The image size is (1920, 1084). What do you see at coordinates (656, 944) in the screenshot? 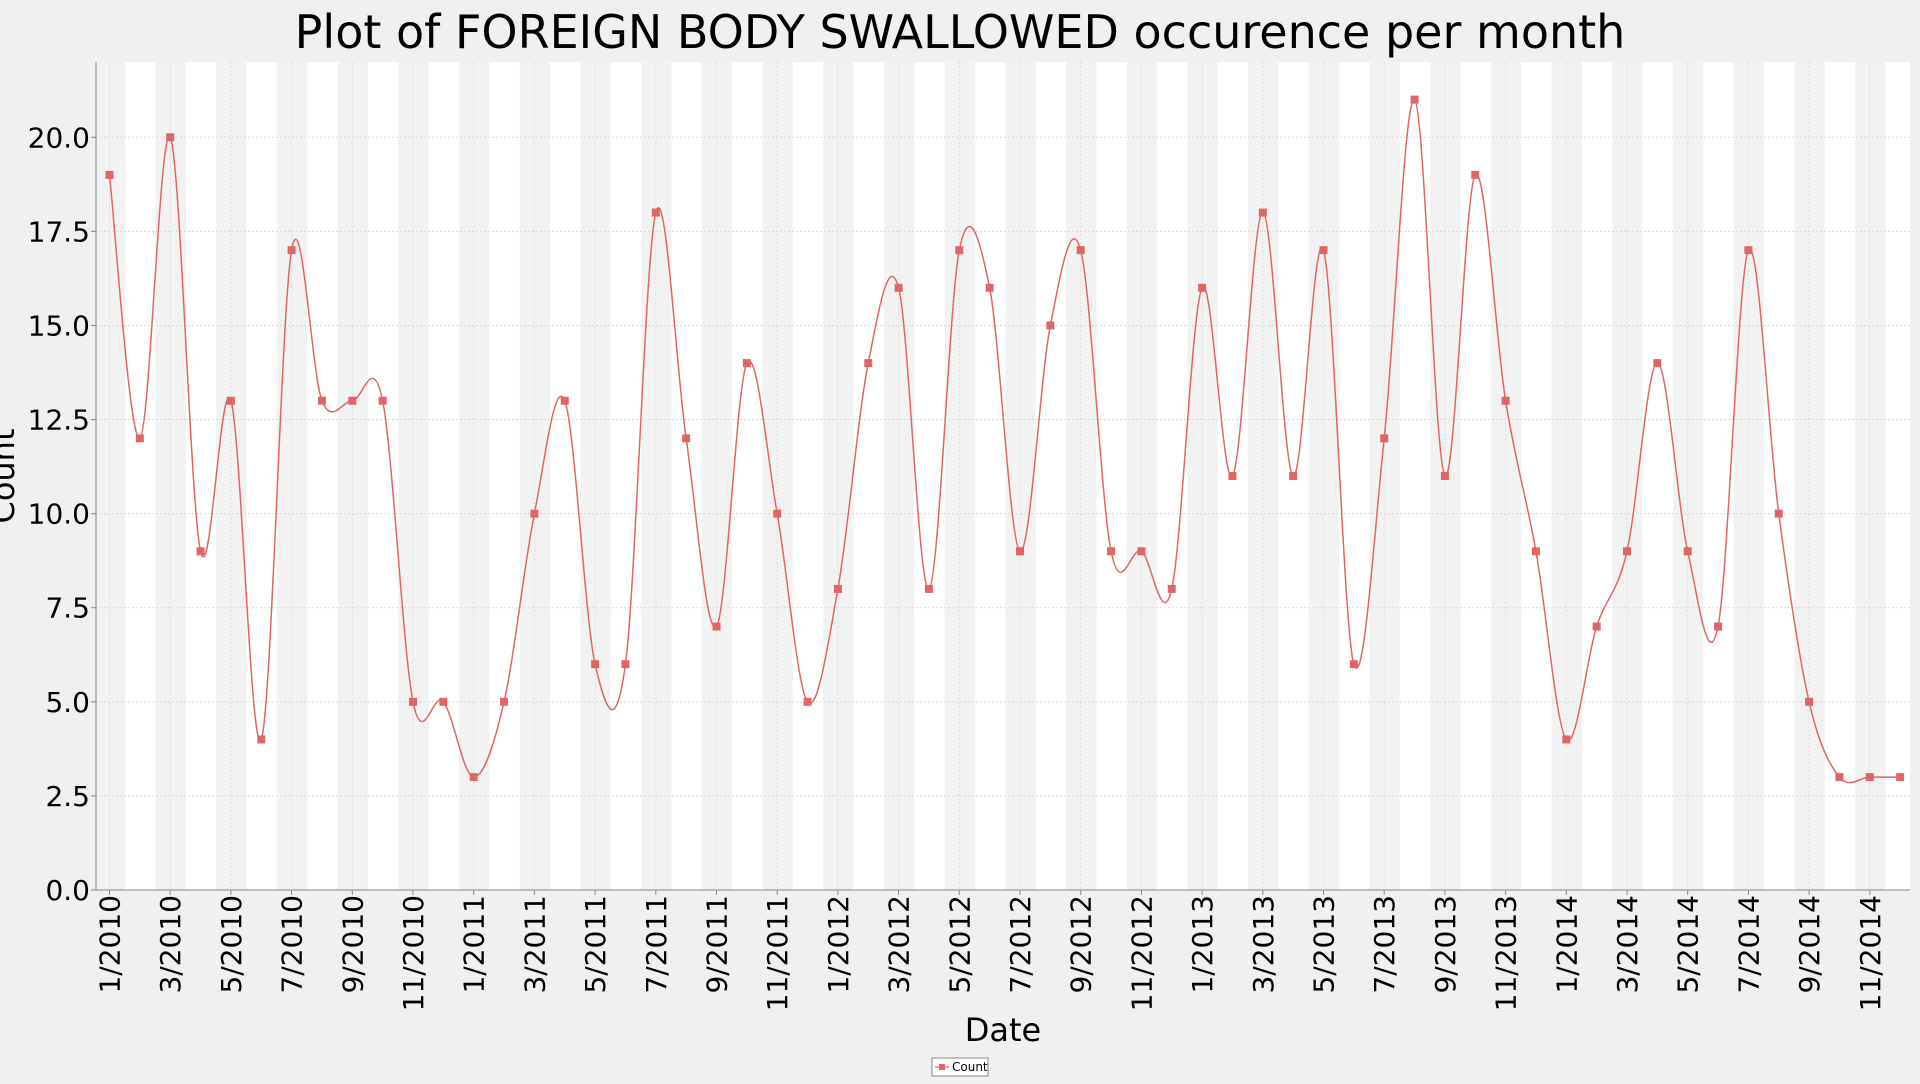
I see `x-tick-label: 7/2011` at bounding box center [656, 944].